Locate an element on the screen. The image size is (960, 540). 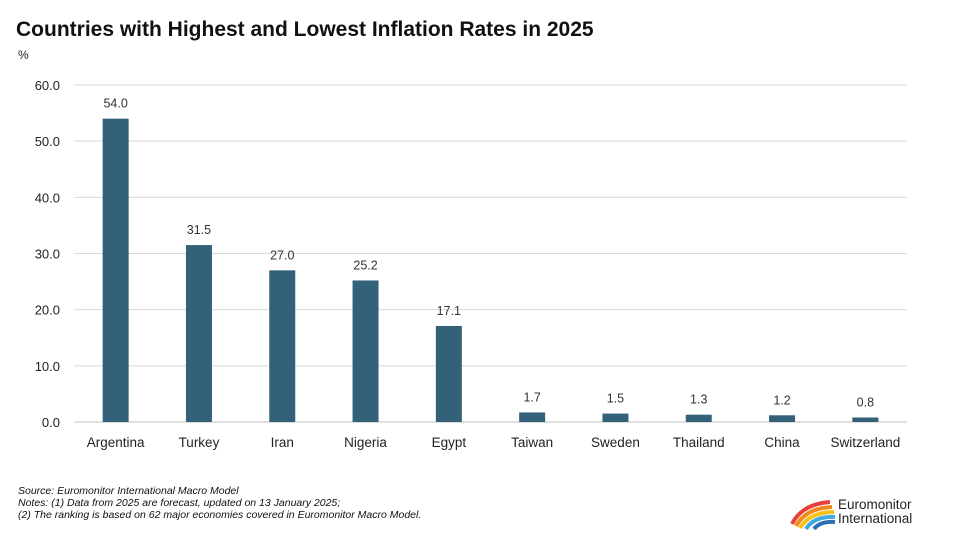
data-label: 0.8 is located at coordinates (865, 403).